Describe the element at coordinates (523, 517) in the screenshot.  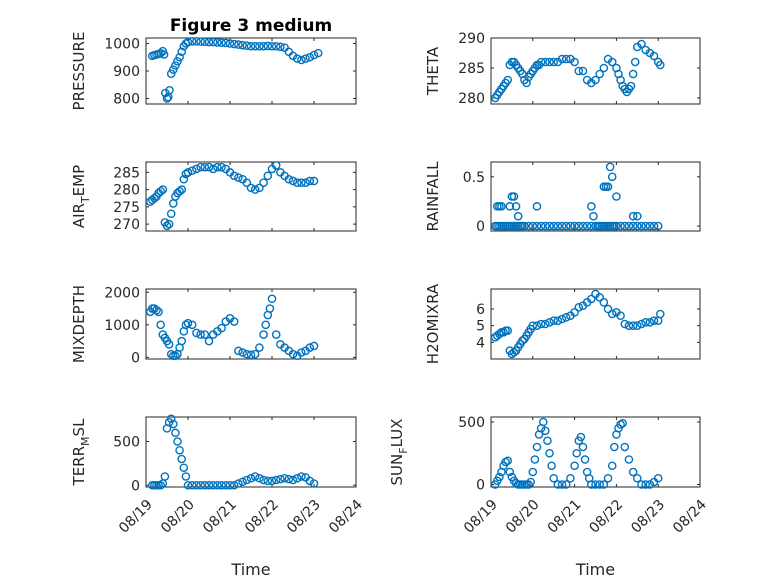
I see `x-tick-label: 08/20` at that location.